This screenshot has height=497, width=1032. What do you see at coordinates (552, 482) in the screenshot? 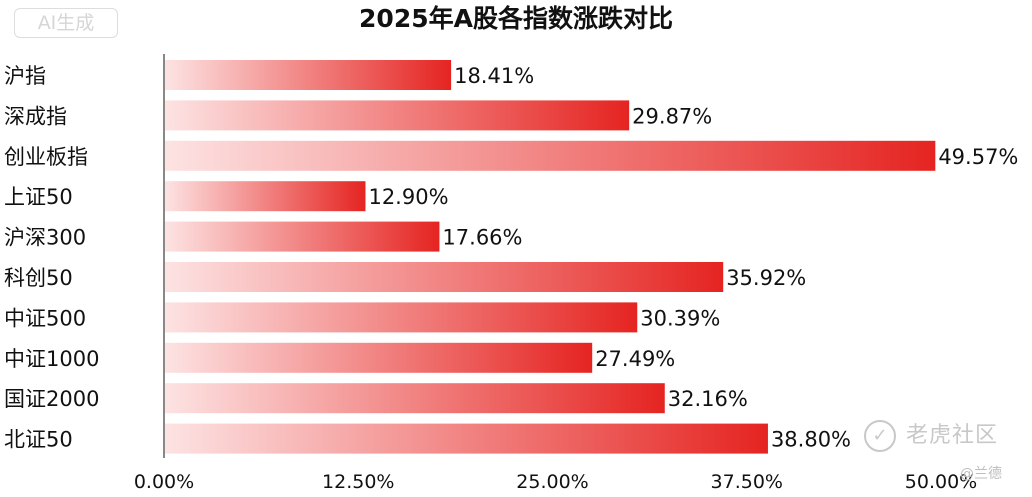
I see `x-tick-label-2: 25.00%` at bounding box center [552, 482].